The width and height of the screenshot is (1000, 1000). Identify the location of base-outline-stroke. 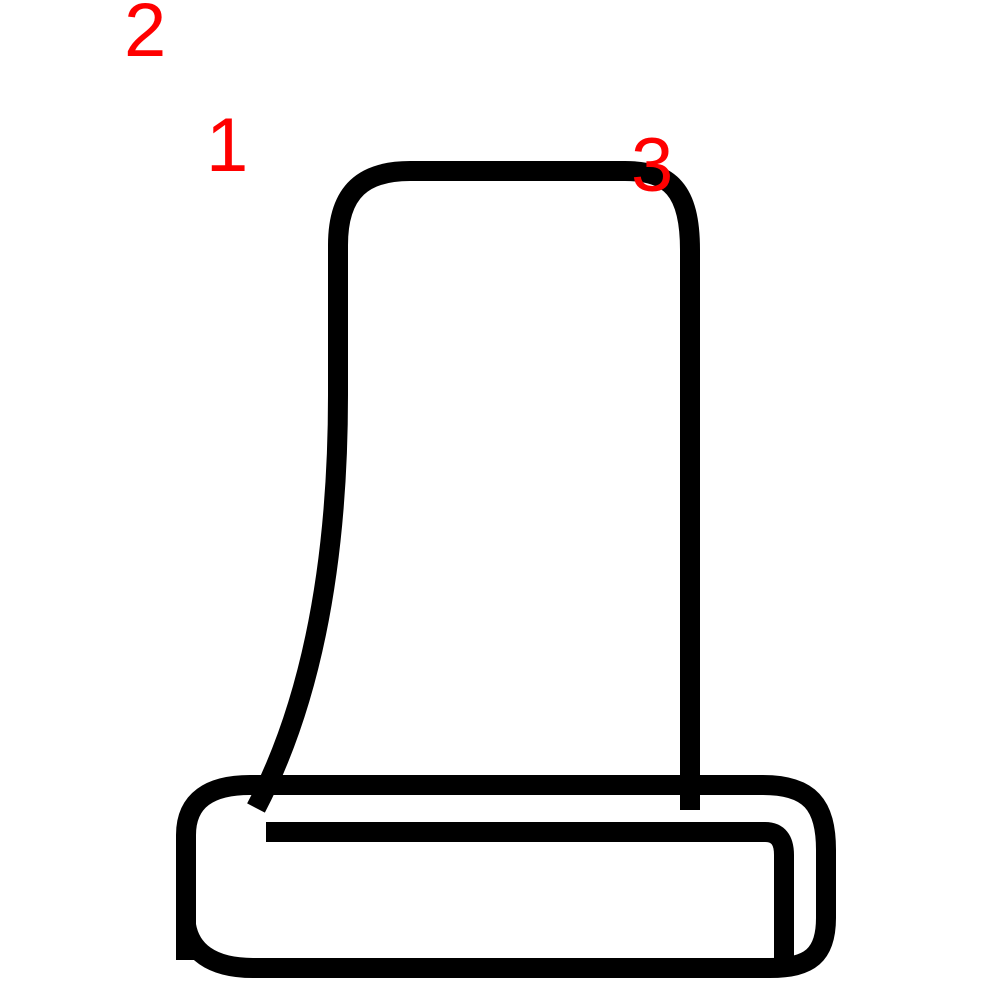
(506, 876).